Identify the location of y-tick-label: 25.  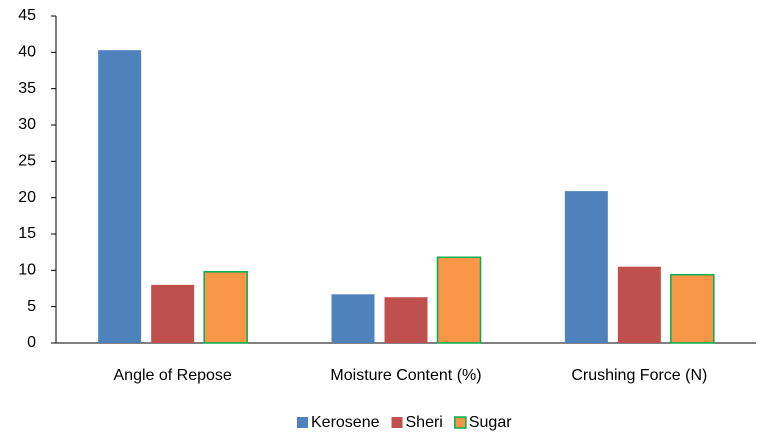
(27, 161).